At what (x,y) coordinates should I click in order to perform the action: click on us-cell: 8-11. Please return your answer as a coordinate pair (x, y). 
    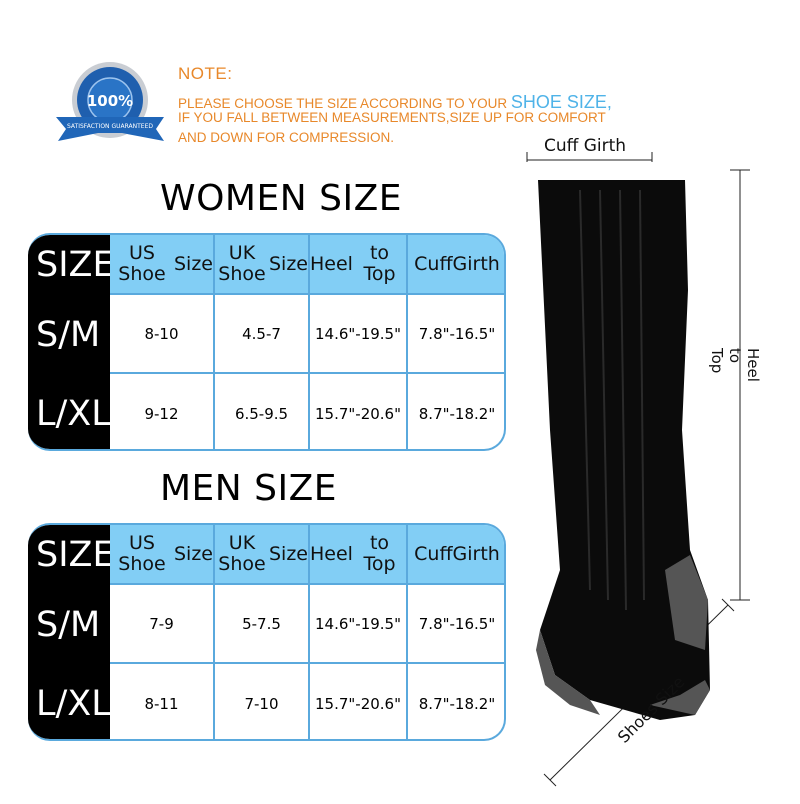
    Looking at the image, I should click on (162, 701).